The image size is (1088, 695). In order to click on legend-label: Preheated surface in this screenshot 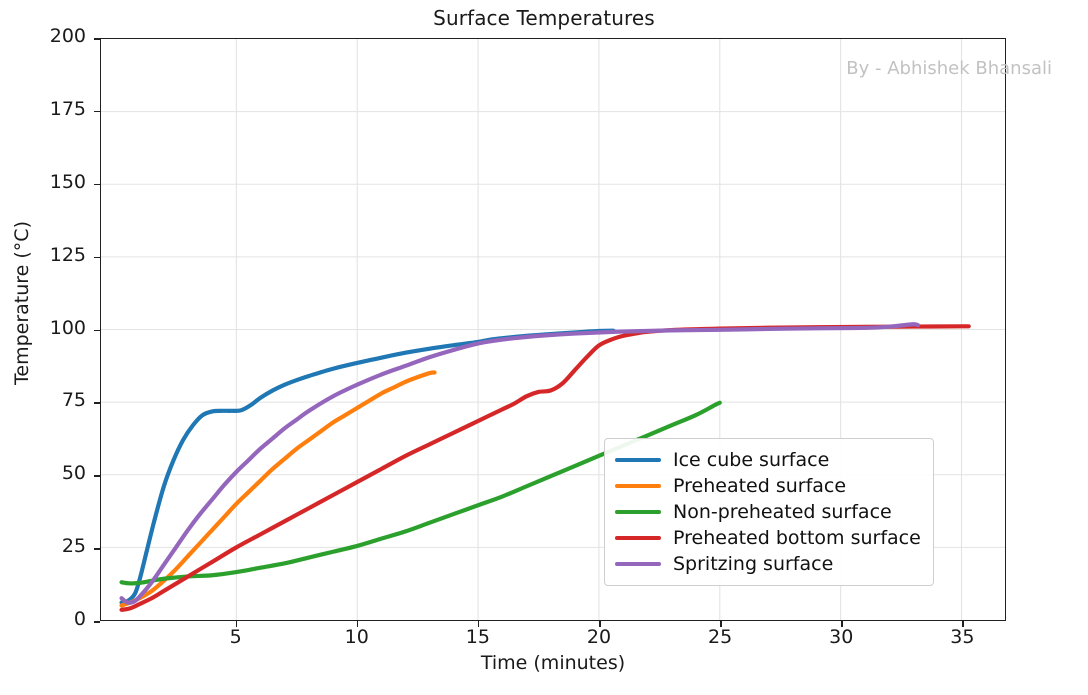, I will do `click(760, 486)`.